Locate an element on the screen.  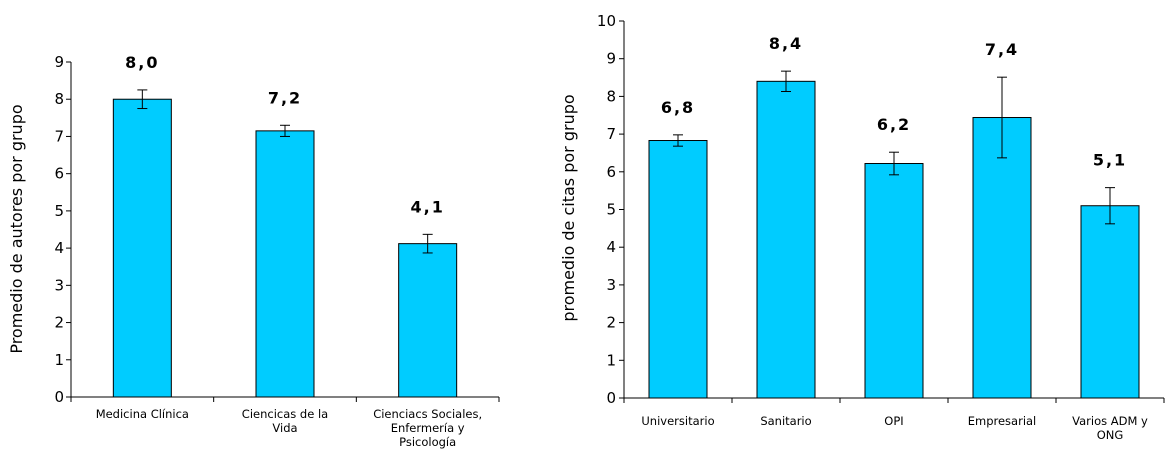
right-y-tick-label: 4 is located at coordinates (611, 247).